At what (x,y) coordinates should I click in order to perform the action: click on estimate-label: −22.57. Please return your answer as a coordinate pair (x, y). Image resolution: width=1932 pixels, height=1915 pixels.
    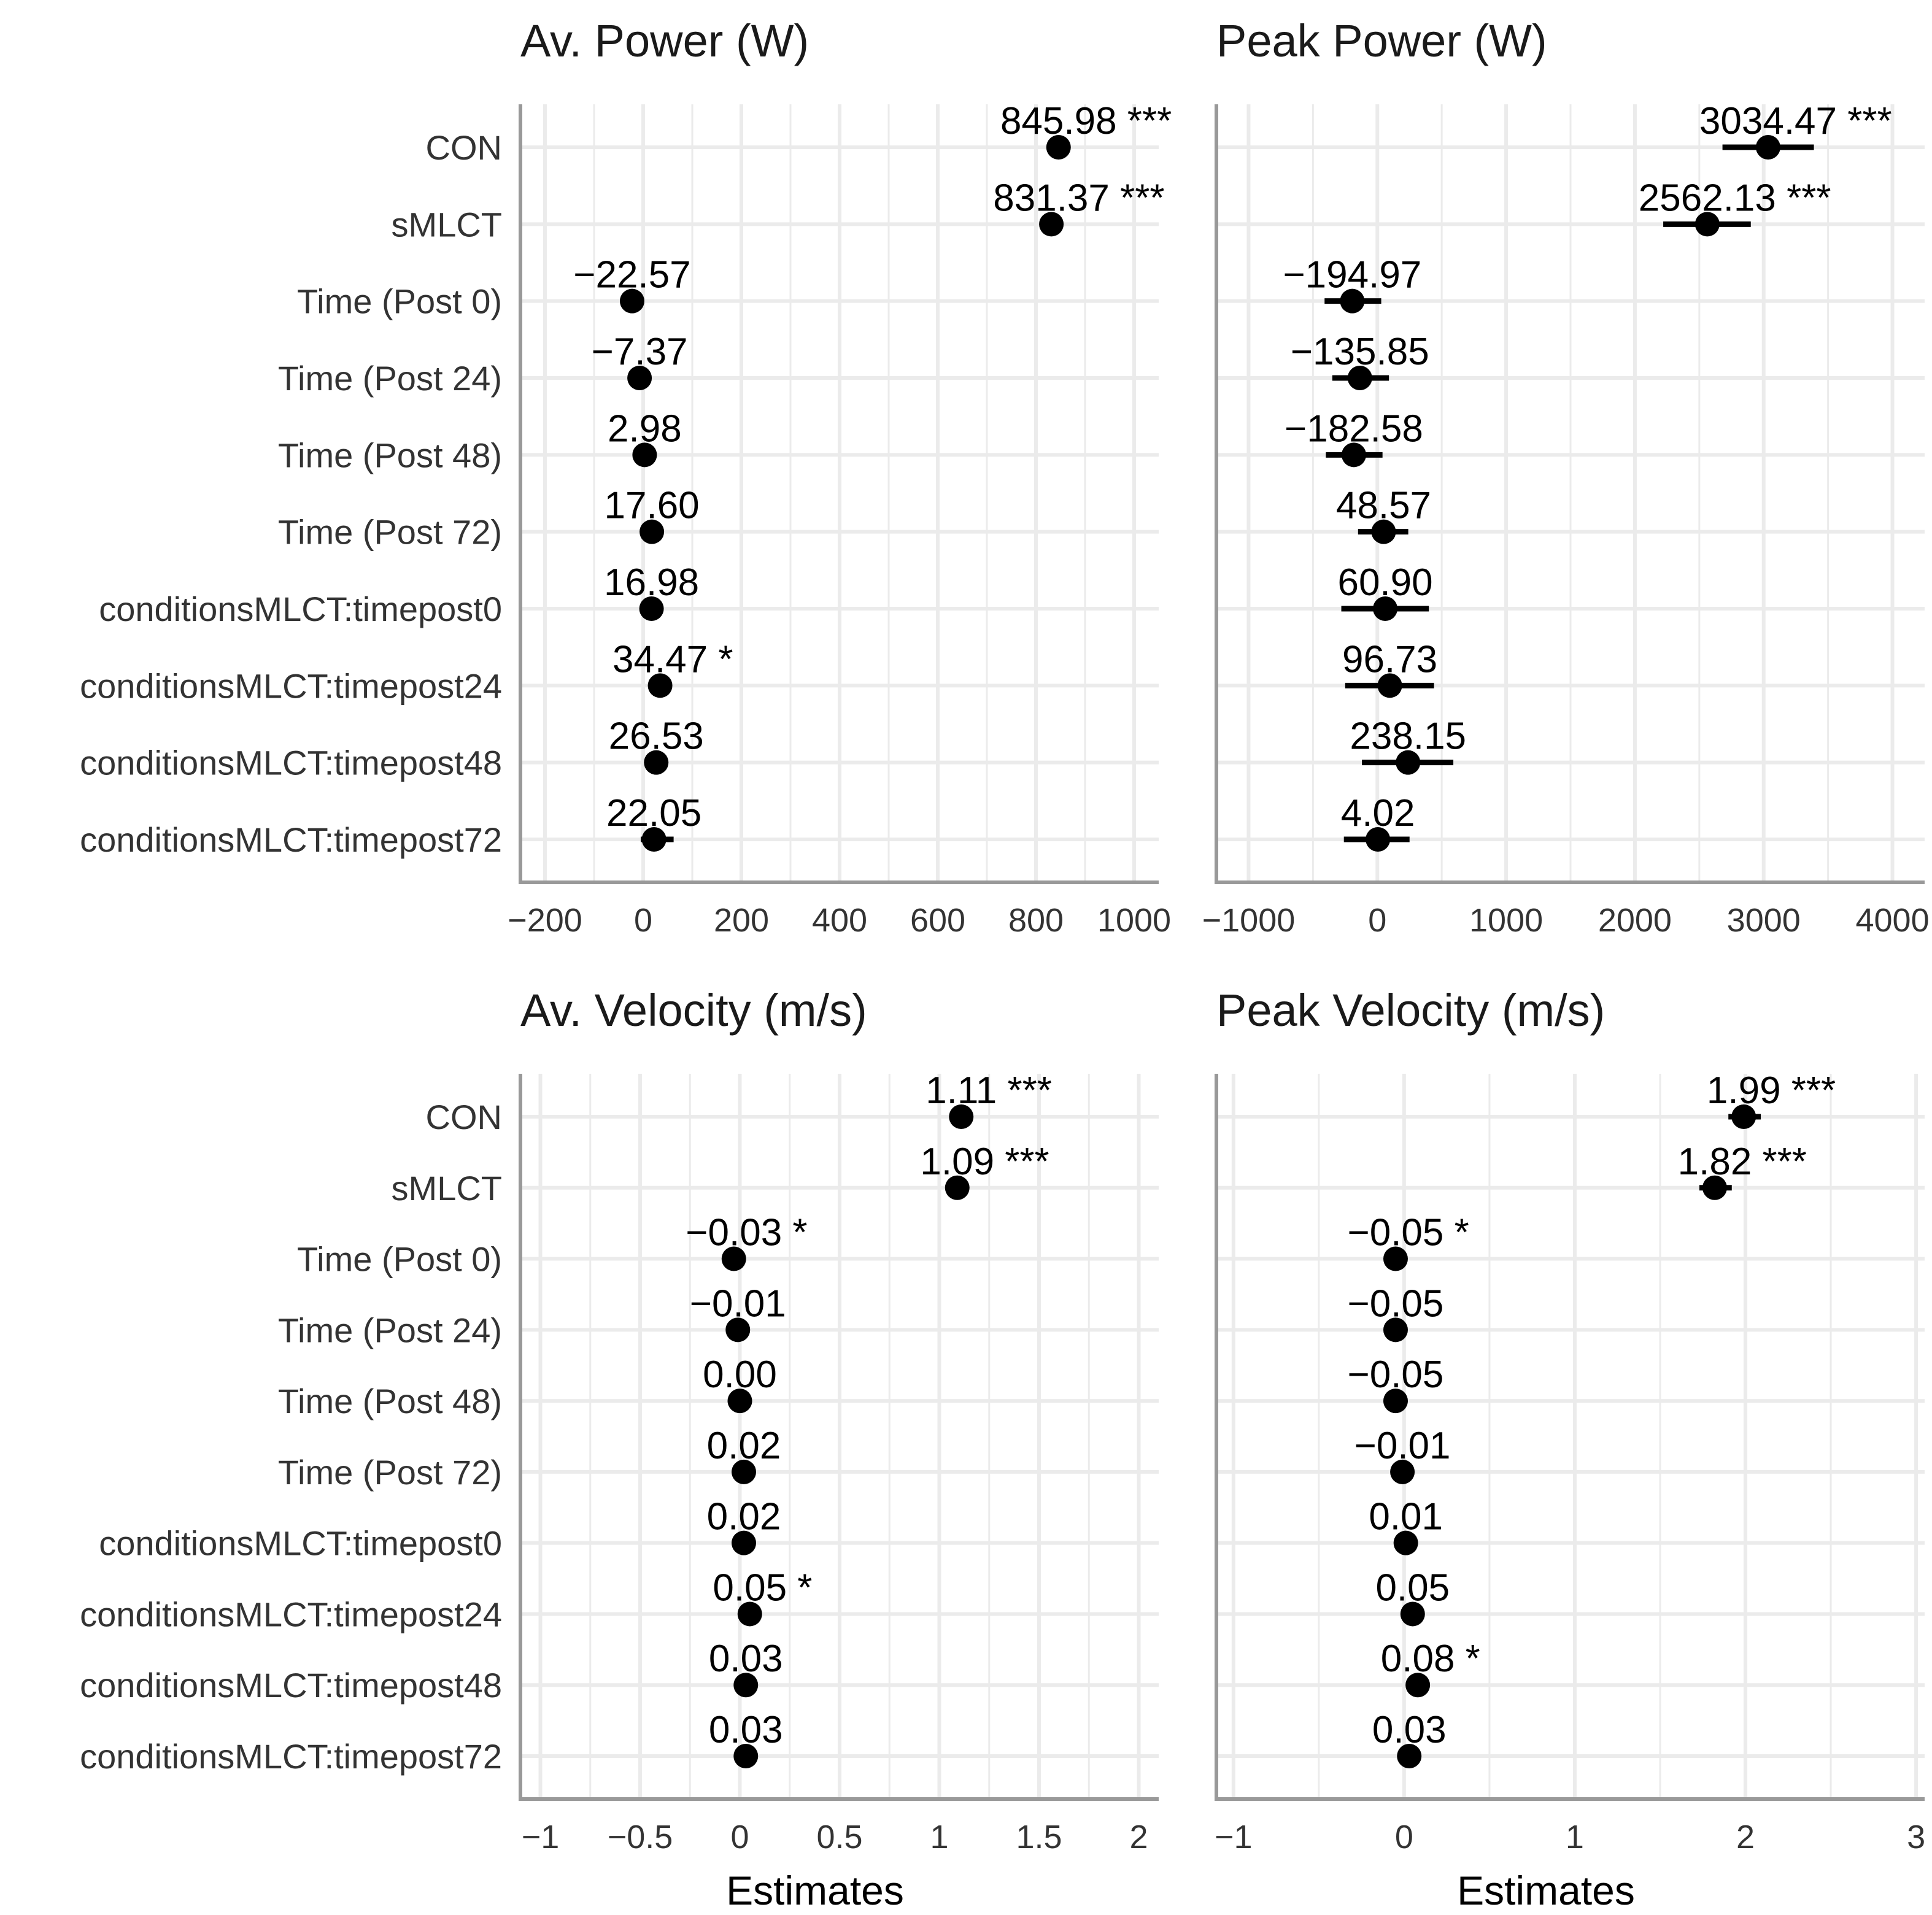
    Looking at the image, I should click on (632, 275).